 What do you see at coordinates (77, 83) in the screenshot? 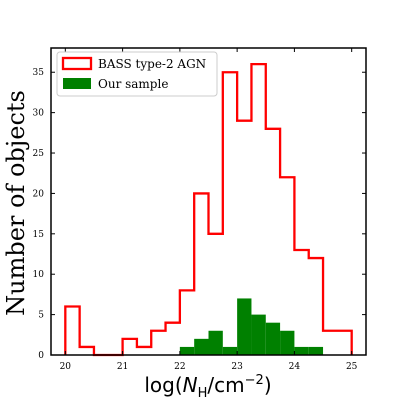
I see `legend-swatch-our-sample` at bounding box center [77, 83].